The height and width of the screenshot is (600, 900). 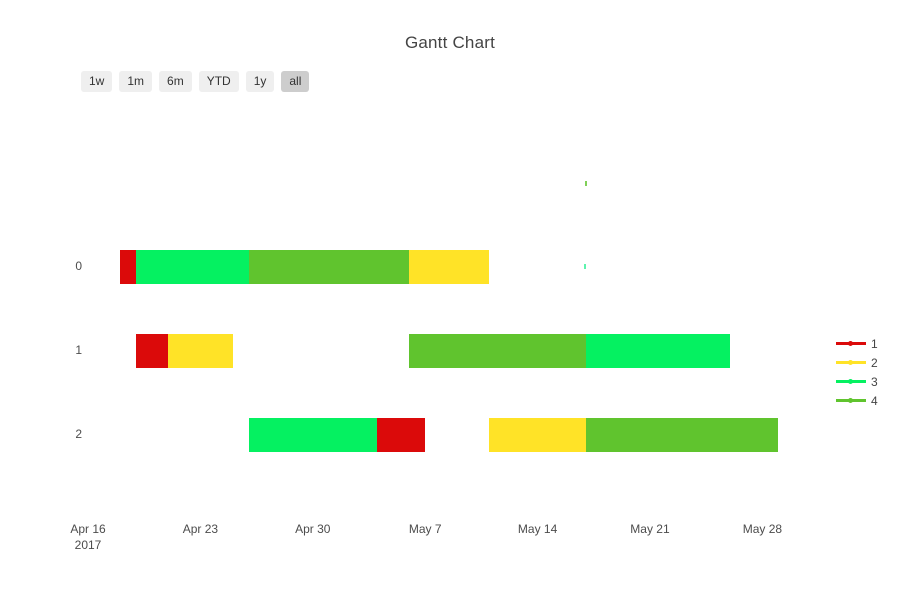 I want to click on legend-item-3: 3, so click(x=857, y=381).